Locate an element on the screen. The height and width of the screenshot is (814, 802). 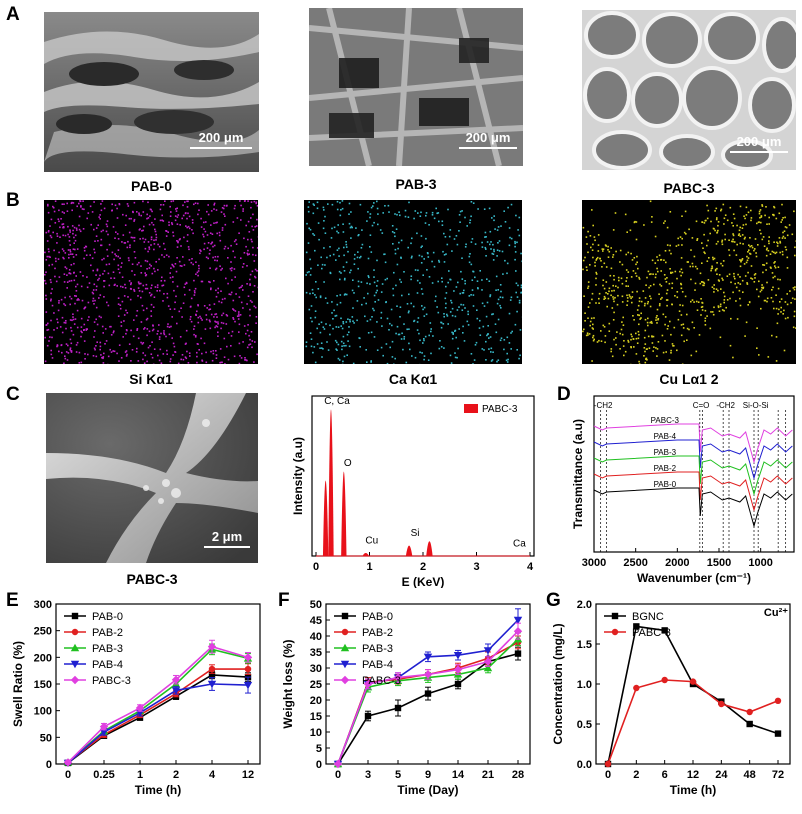
panel-label-e: E is located at coordinates (12, 600).